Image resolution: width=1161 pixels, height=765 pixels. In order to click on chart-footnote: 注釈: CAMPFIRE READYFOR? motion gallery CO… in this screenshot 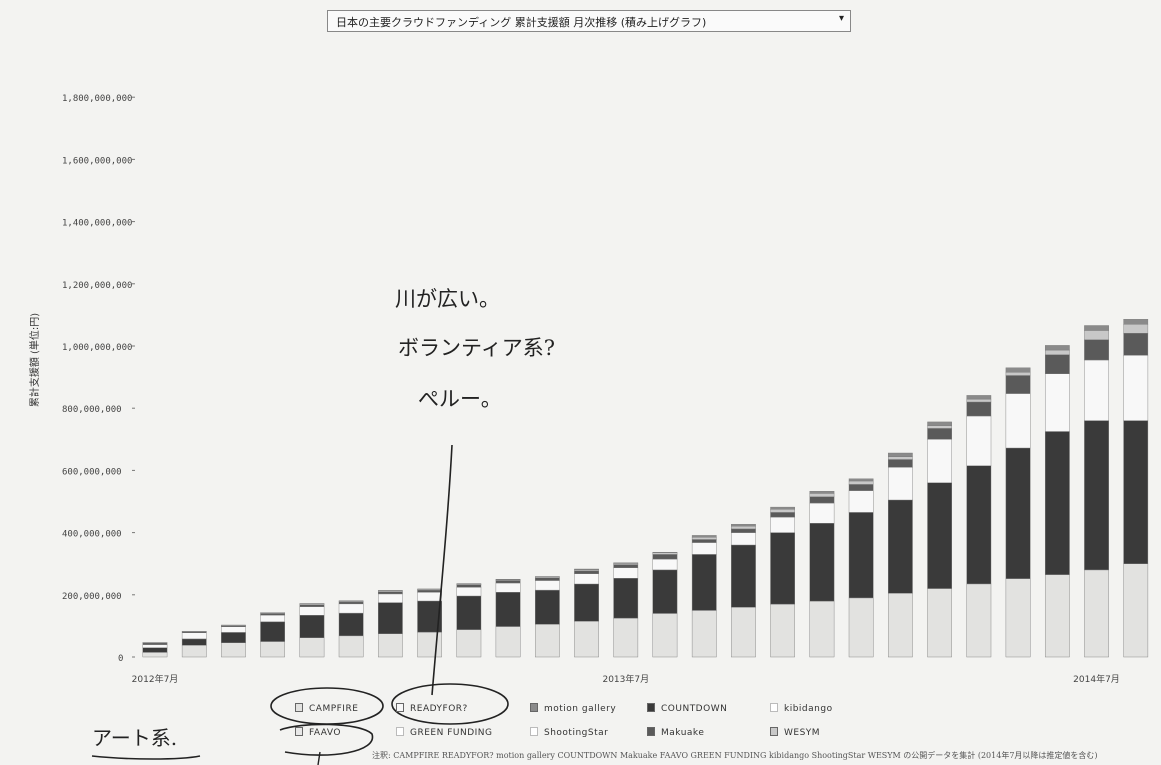, I will do `click(735, 755)`.